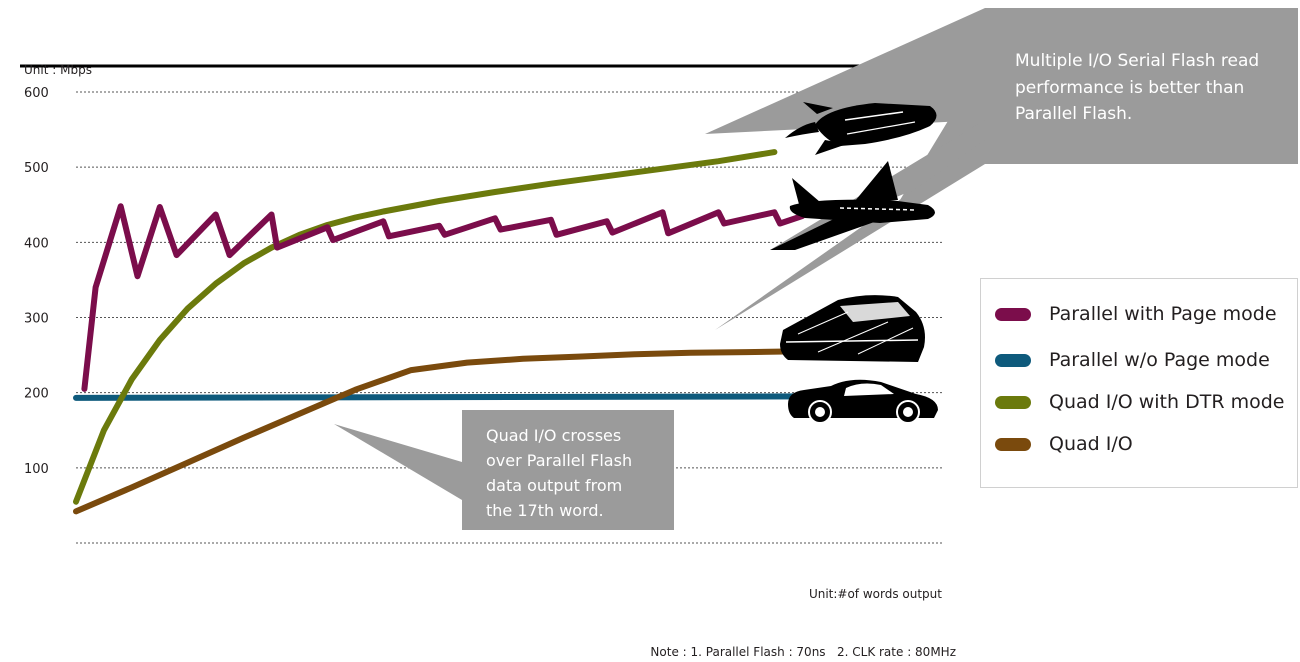  What do you see at coordinates (1137, 61) in the screenshot?
I see `callout-top-right-line-1: Multiple I/O Serial Flash read` at bounding box center [1137, 61].